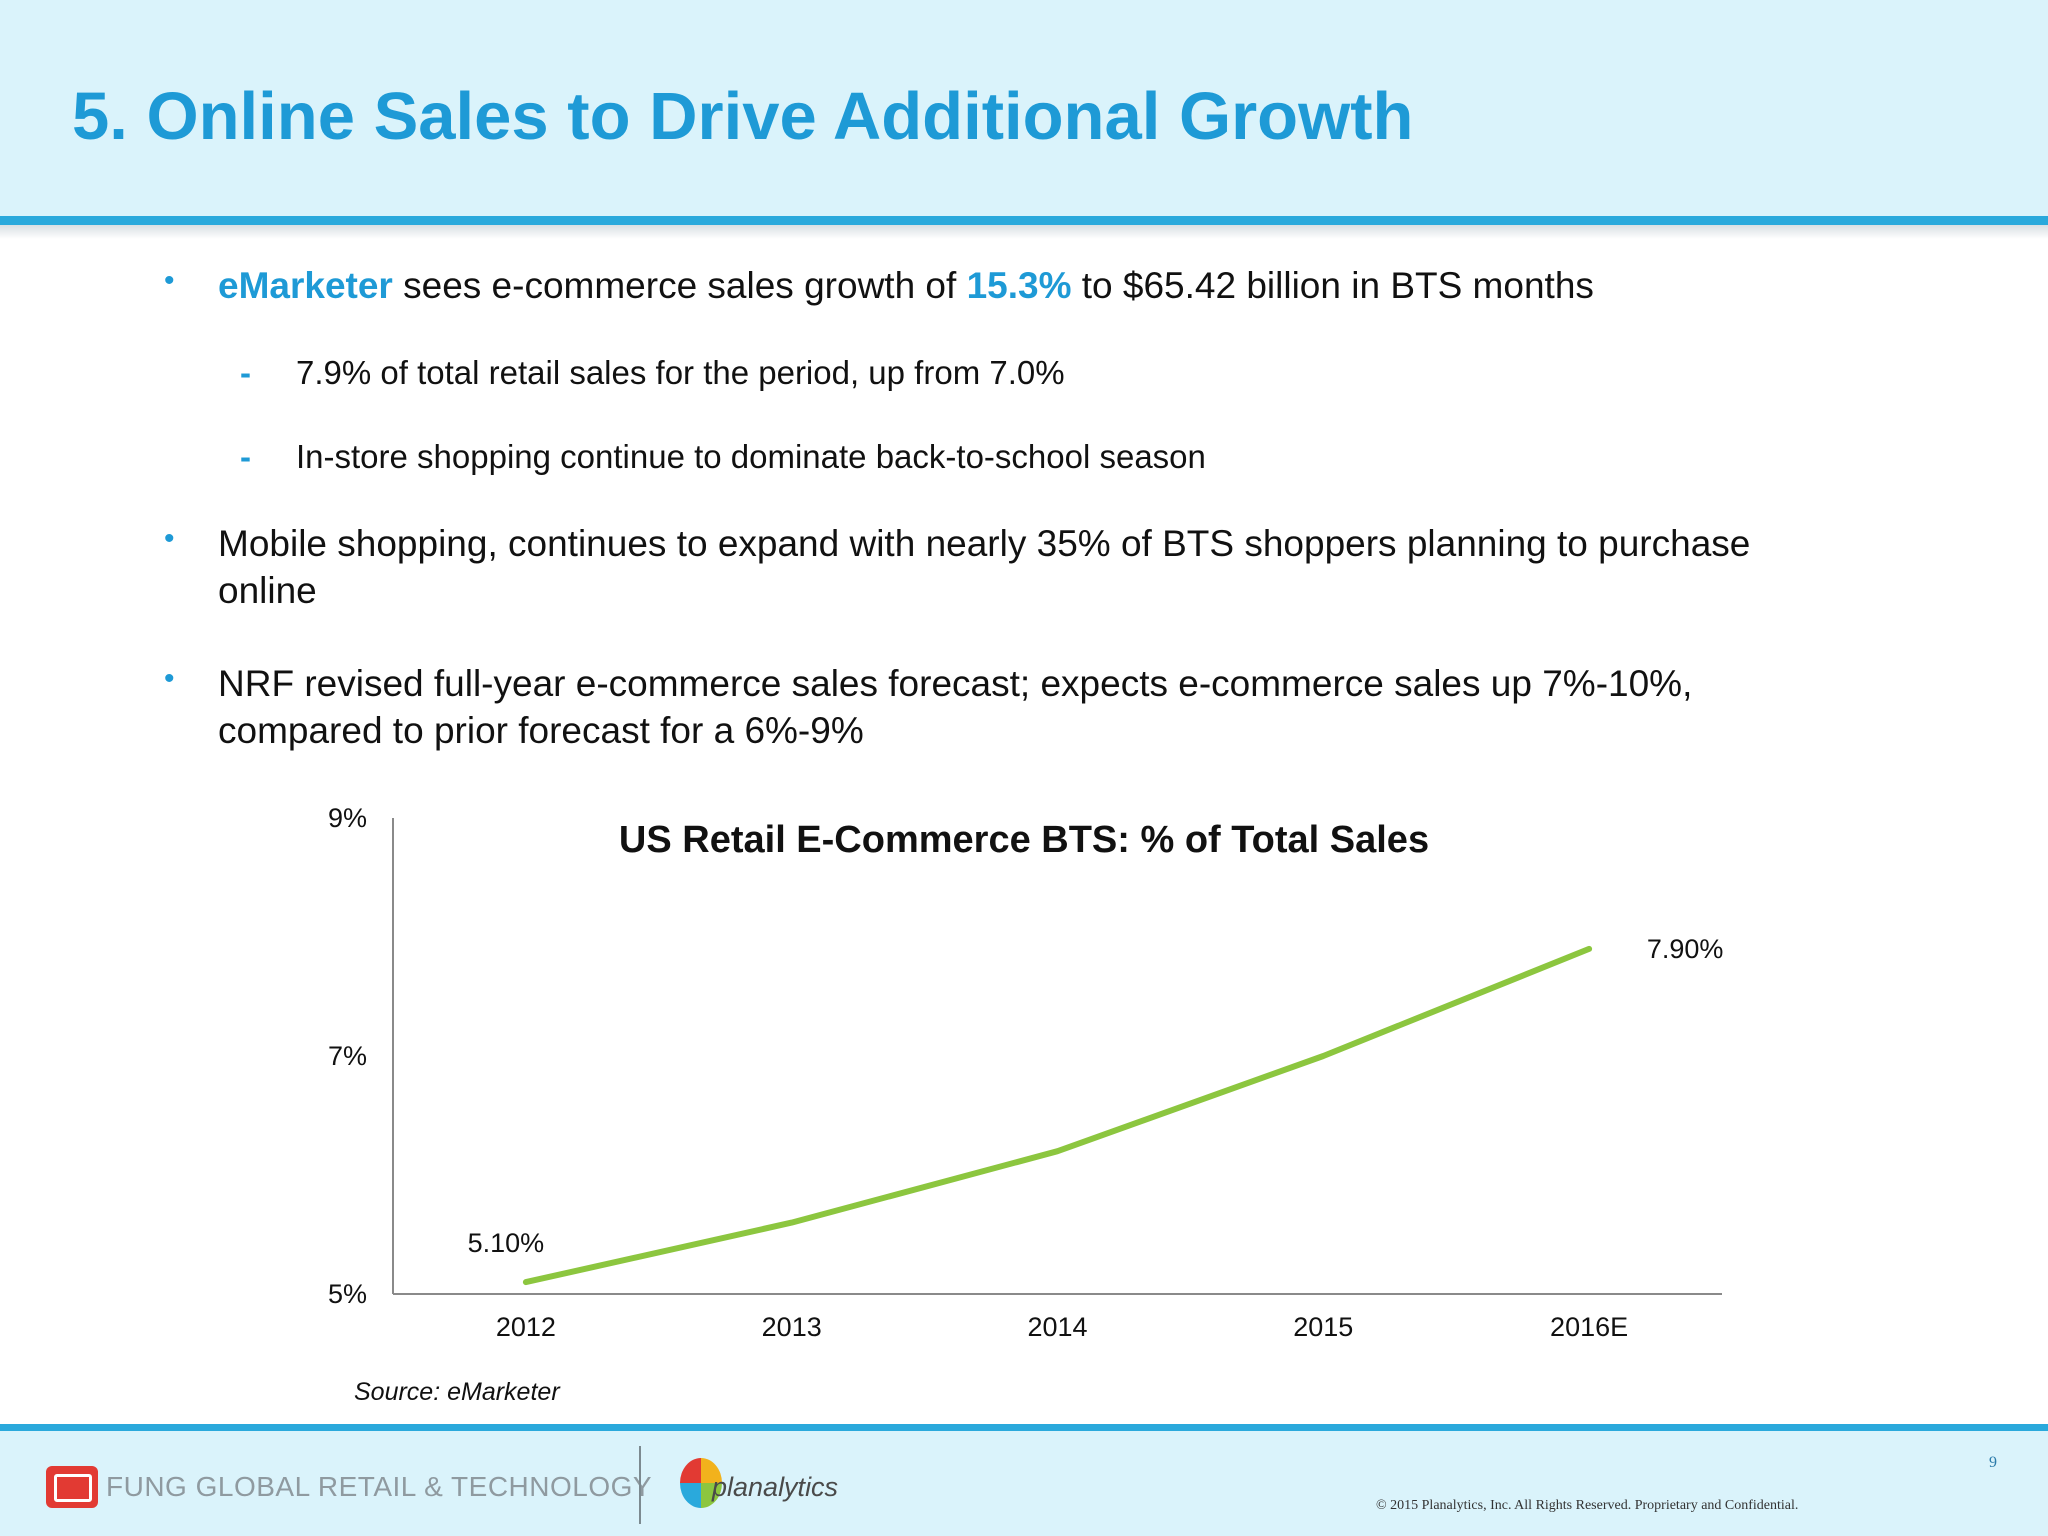 The image size is (2048, 1536). Describe the element at coordinates (526, 1327) in the screenshot. I see `x-tick-label: 2012` at that location.